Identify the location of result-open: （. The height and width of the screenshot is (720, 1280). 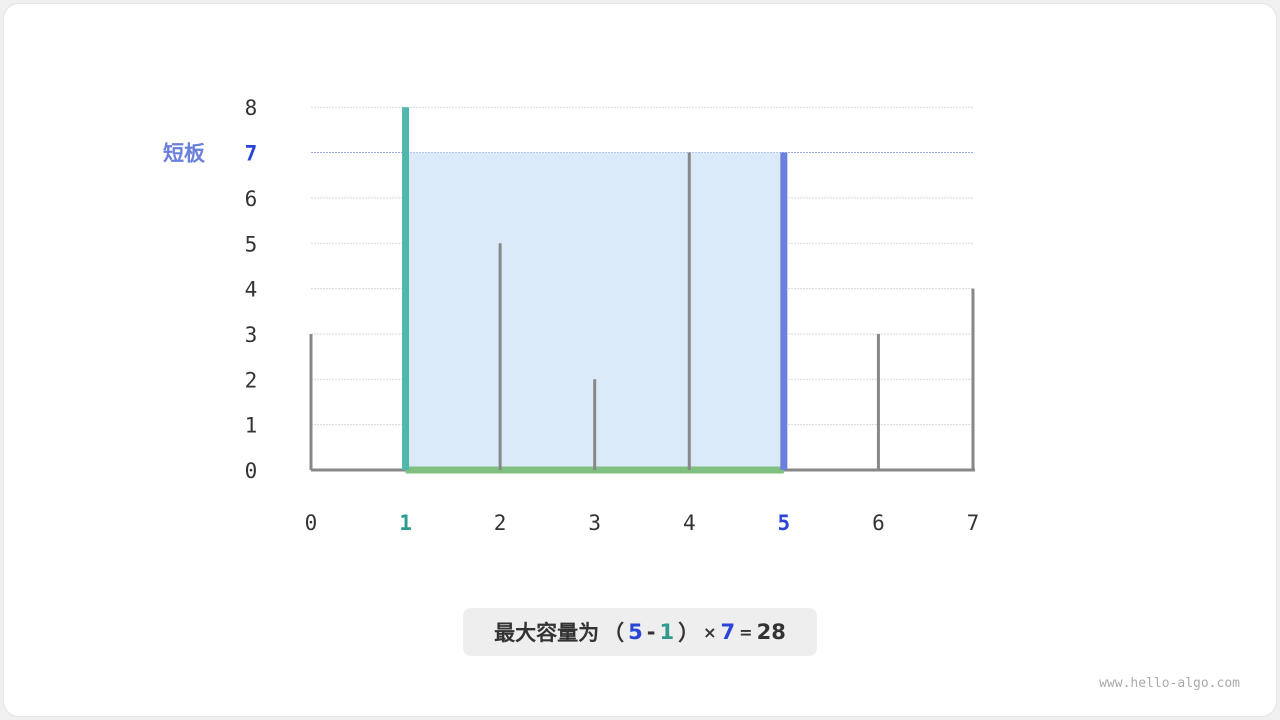
(614, 633).